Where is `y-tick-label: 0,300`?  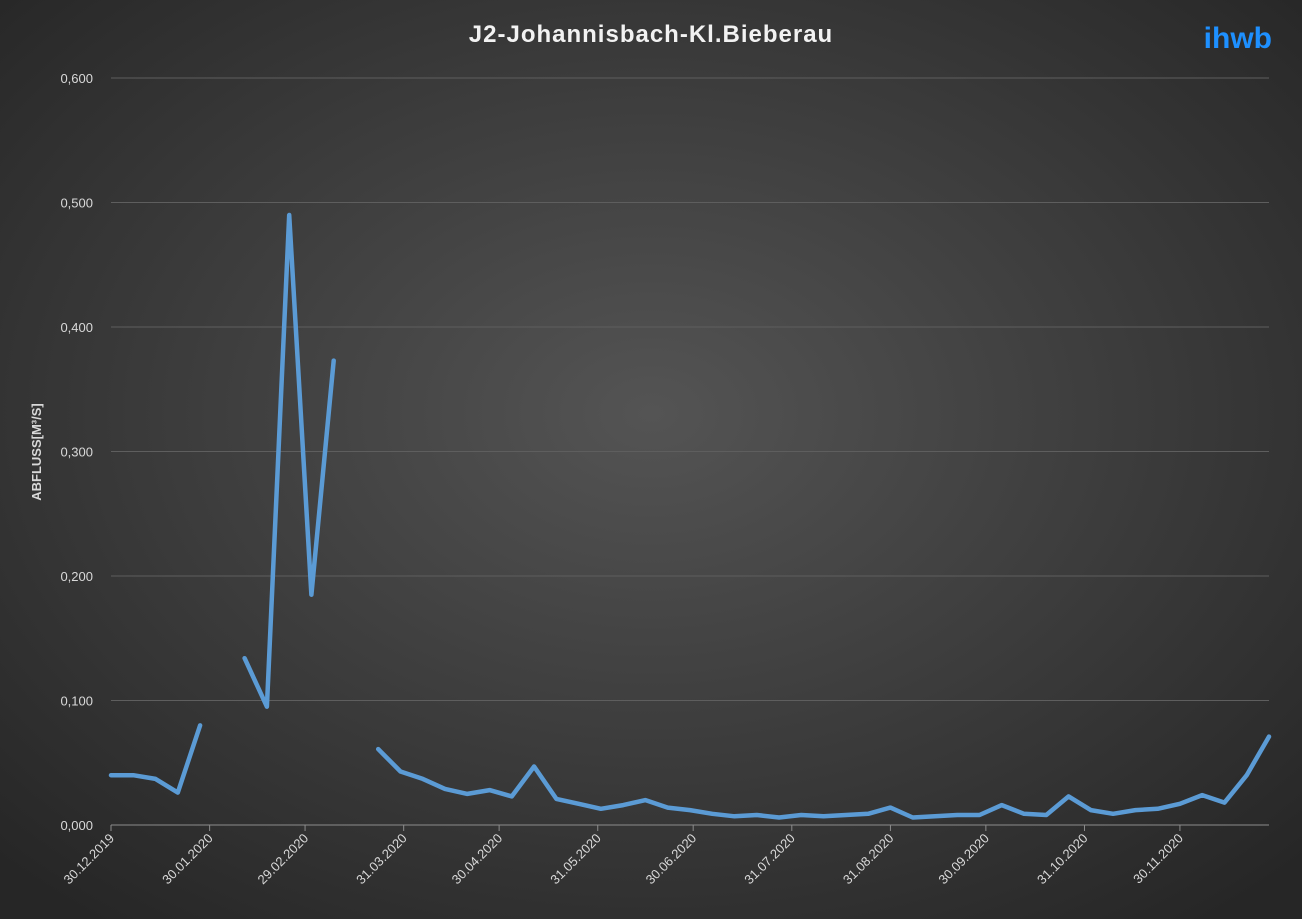
y-tick-label: 0,300 is located at coordinates (76, 452).